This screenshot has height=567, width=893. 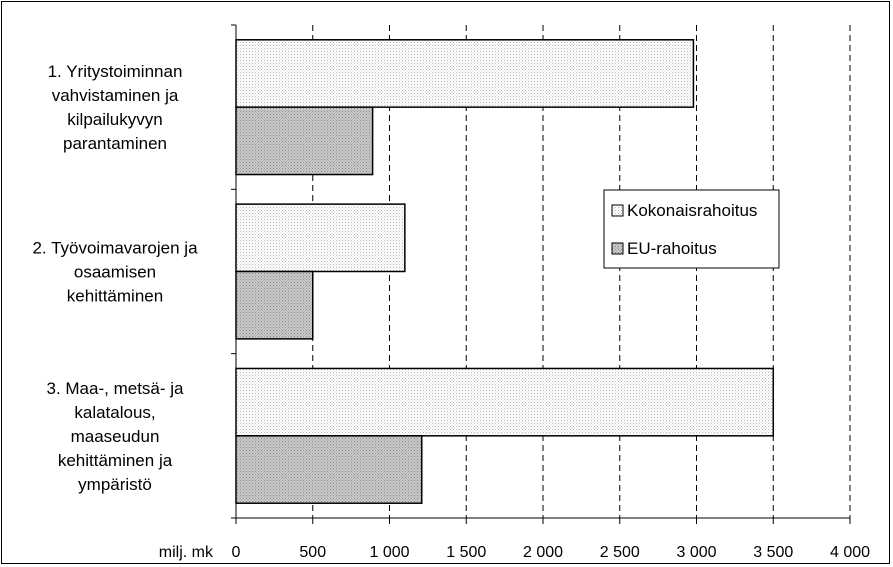 What do you see at coordinates (114, 412) in the screenshot?
I see `category-label-line: kalatalous,` at bounding box center [114, 412].